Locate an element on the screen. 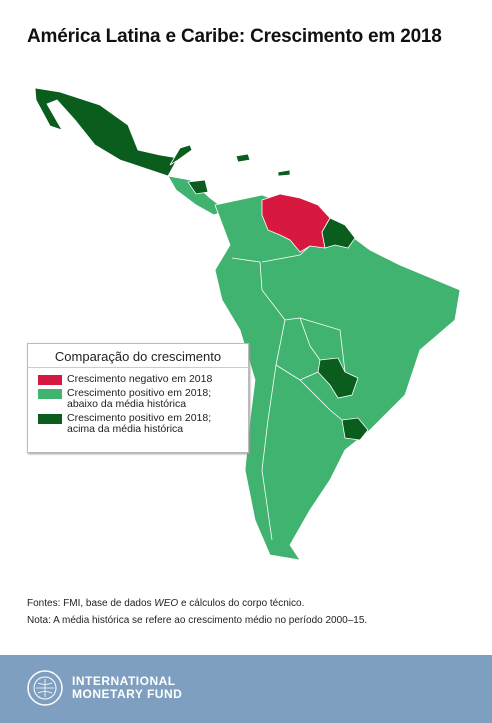 The height and width of the screenshot is (723, 492). uruguay is located at coordinates (355, 429).